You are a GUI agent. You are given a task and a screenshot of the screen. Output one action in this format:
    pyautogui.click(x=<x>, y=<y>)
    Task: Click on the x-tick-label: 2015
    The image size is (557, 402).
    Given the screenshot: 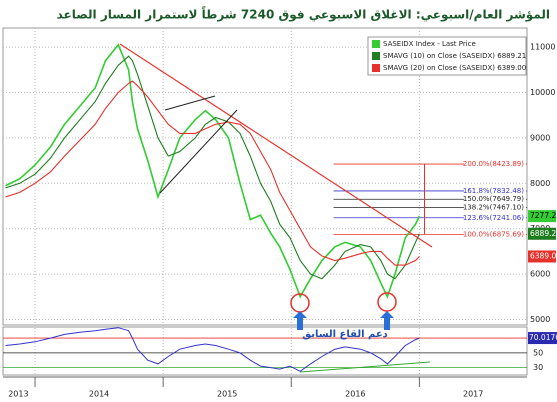 What is the action you would take?
    pyautogui.click(x=227, y=394)
    